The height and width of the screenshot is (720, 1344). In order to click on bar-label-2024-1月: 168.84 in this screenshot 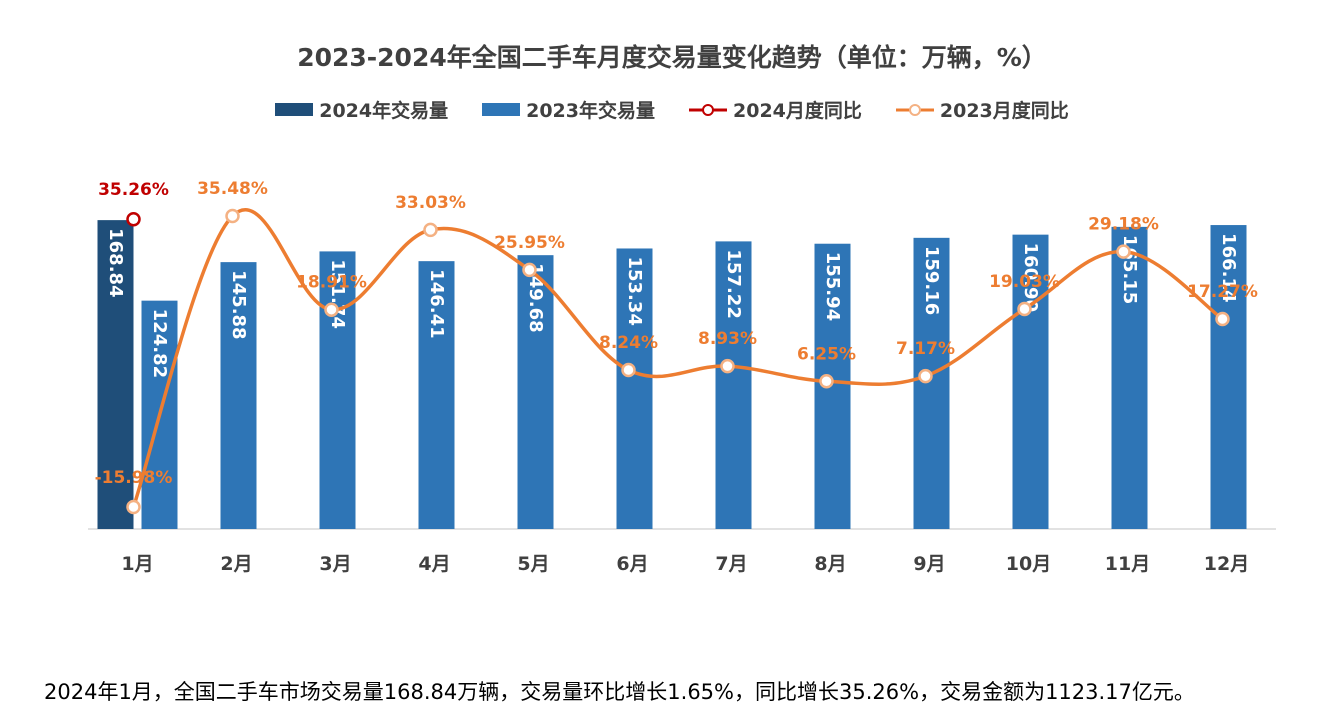, I will do `click(115, 262)`.